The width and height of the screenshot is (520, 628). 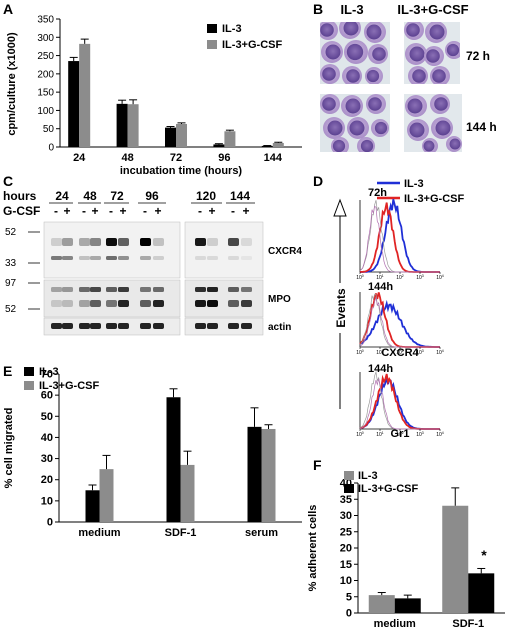 I want to click on panel-a-legend: IL-3 IL-3+G-CSF, so click(x=244, y=37).